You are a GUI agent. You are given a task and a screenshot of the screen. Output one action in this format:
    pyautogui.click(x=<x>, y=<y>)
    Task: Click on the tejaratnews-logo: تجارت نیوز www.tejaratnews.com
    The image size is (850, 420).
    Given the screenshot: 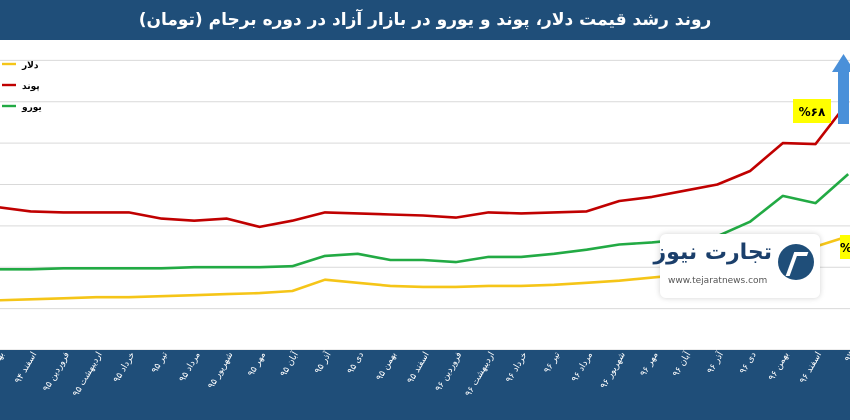 What is the action you would take?
    pyautogui.click(x=736, y=266)
    